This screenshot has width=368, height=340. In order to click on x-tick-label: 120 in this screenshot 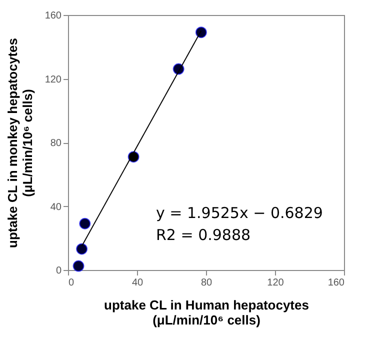, I will do `click(275, 283)`.